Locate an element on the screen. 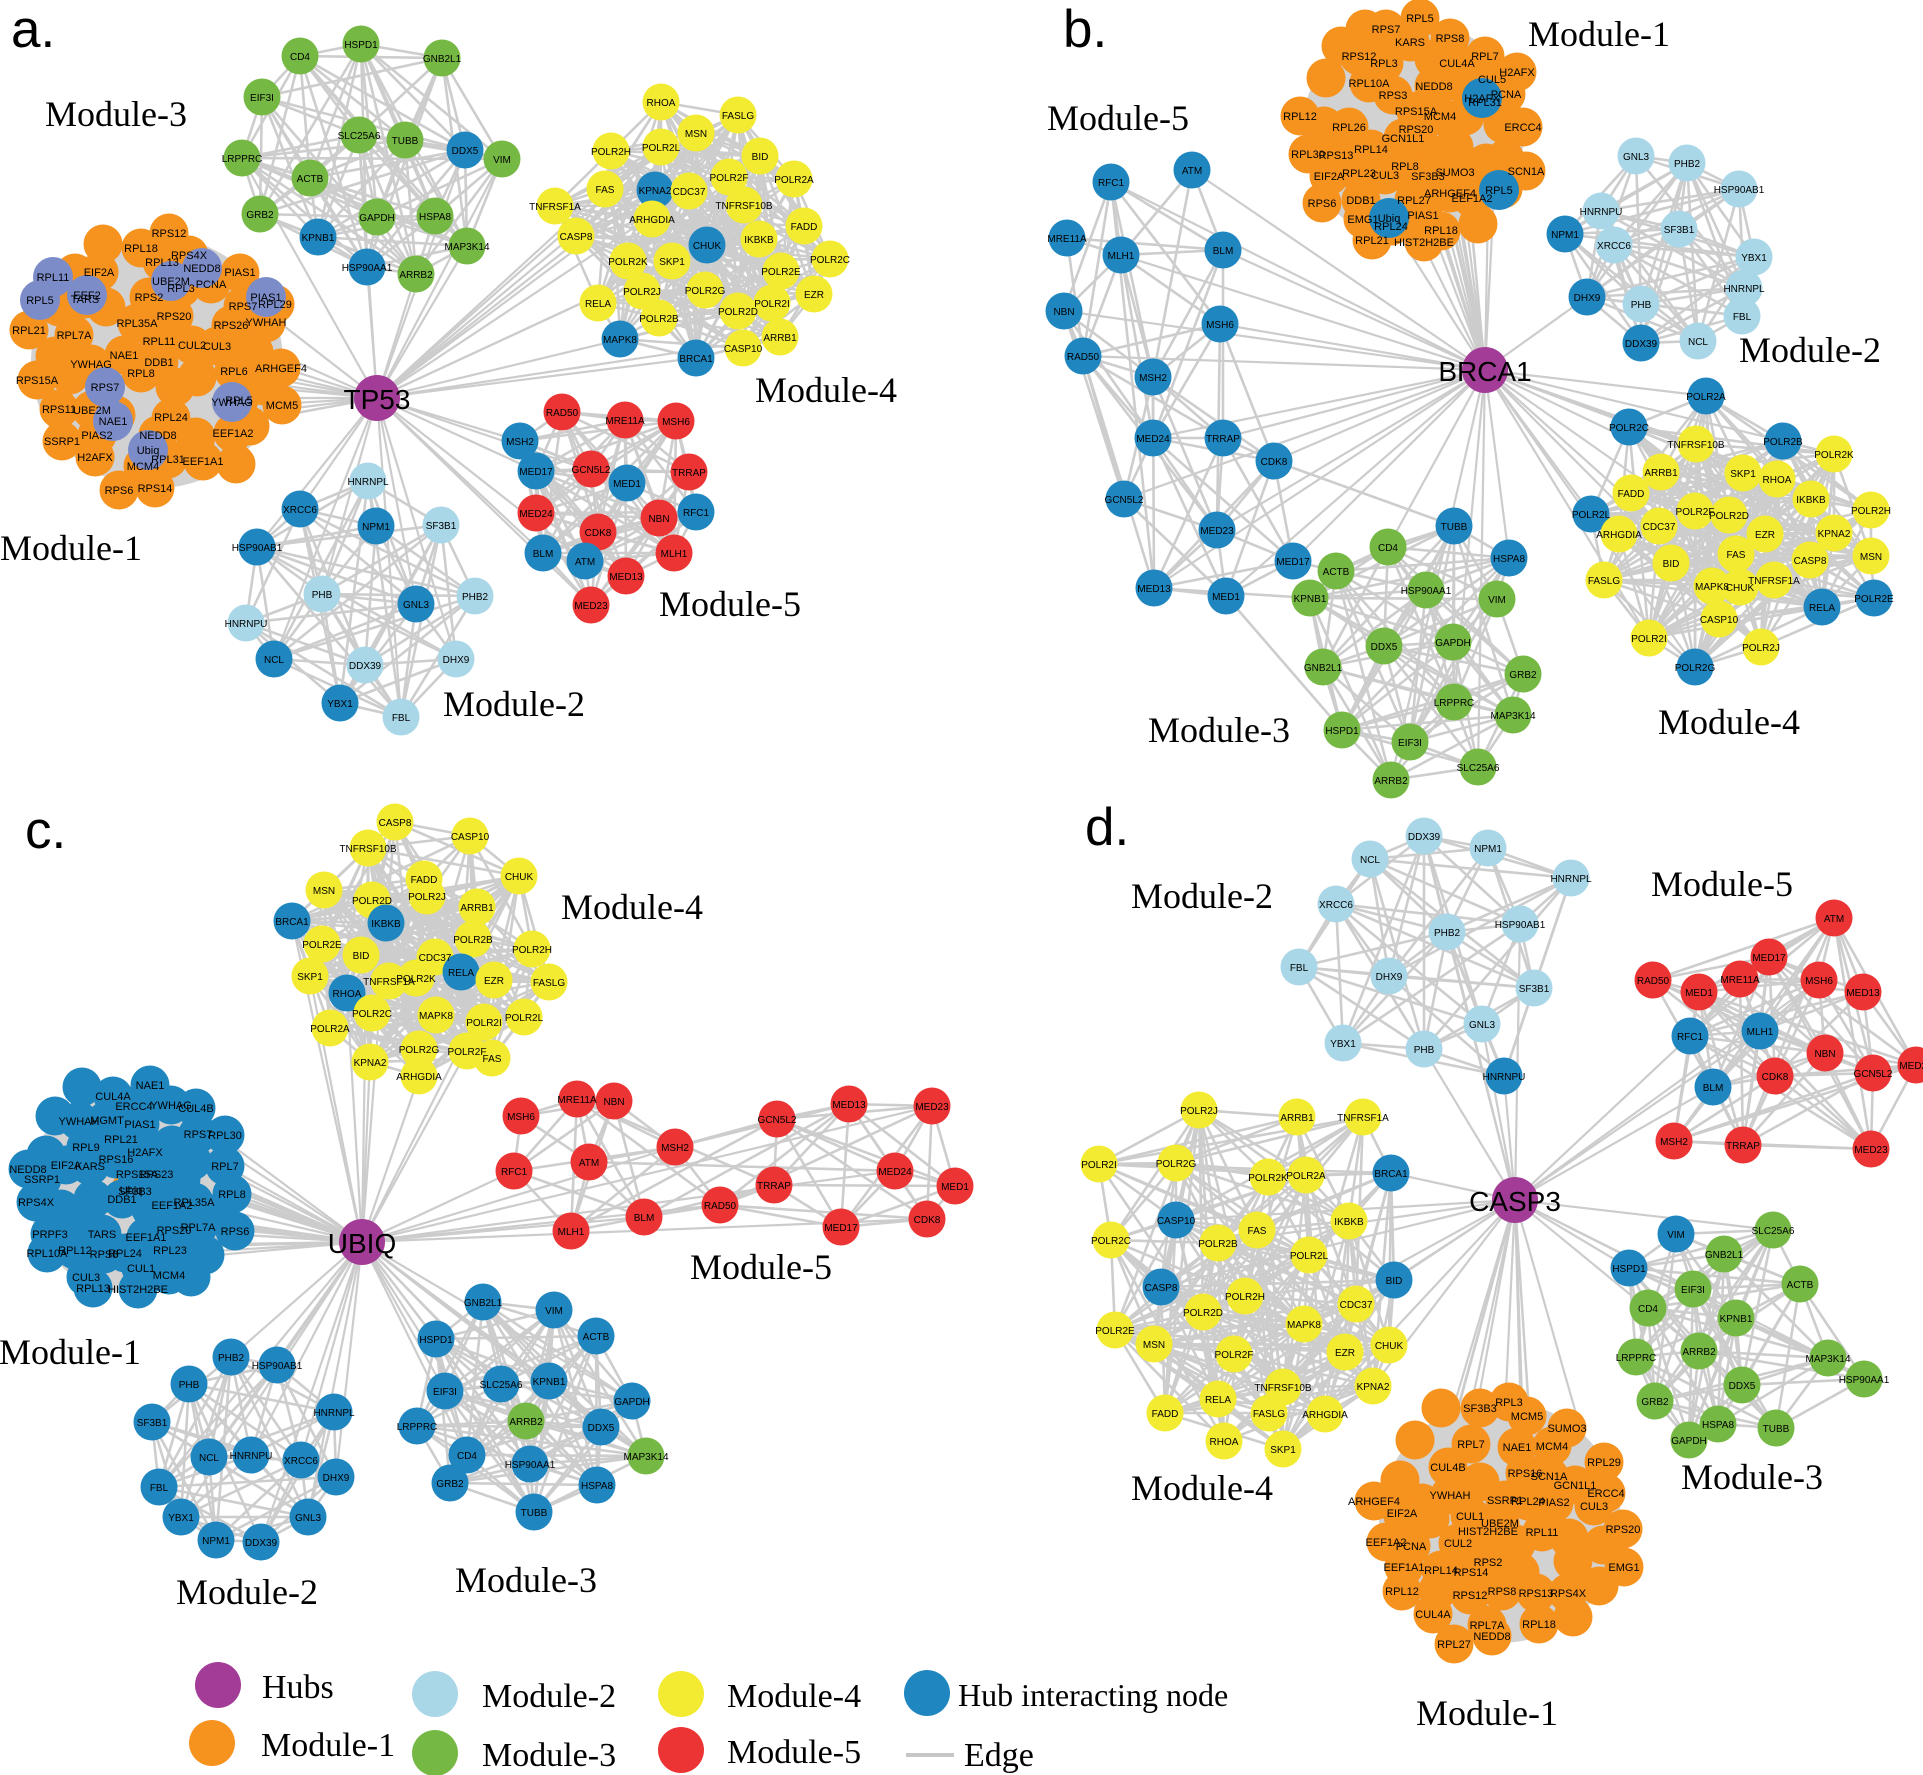 Image resolution: width=1923 pixels, height=1775 pixels. svg-text: MLH1 is located at coordinates (1760, 1032).